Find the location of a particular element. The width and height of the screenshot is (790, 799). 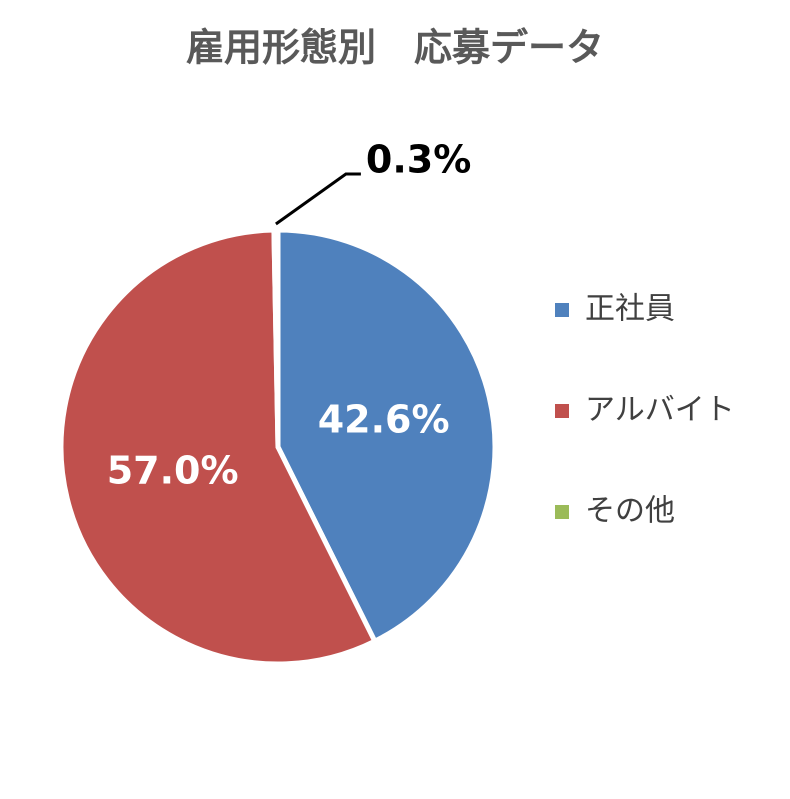

data-label: 57.0% is located at coordinates (173, 470).